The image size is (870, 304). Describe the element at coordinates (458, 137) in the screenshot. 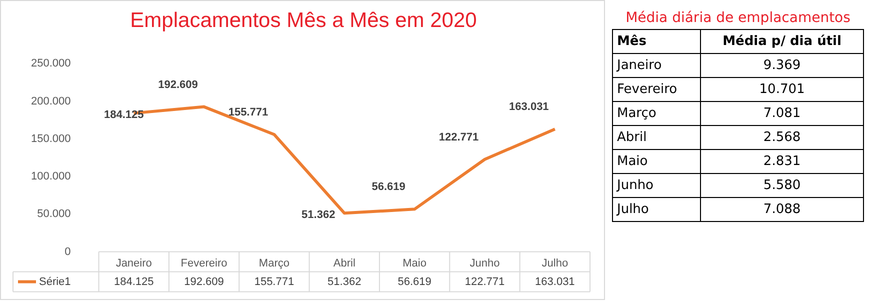

I see `text: 122.771` at that location.